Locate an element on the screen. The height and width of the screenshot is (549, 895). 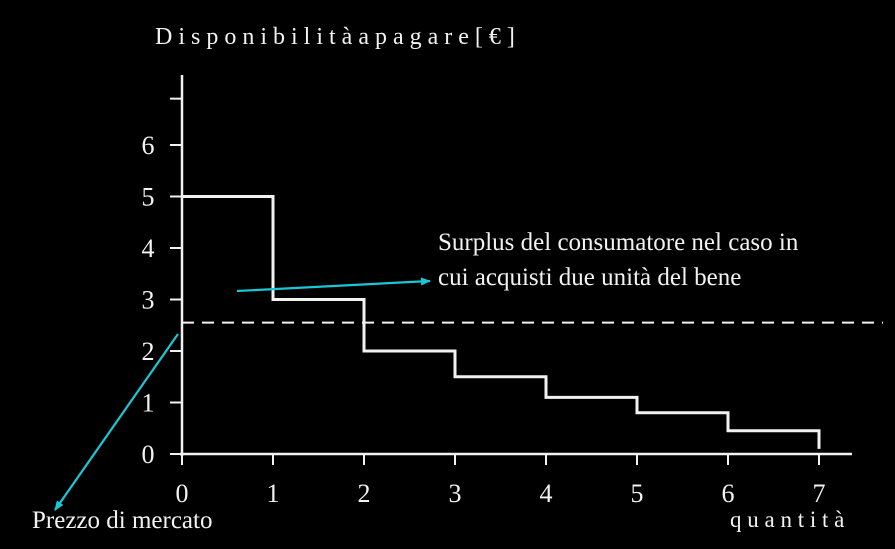
surplus-annotation-line-2: cui acquisti due unità del bene is located at coordinates (589, 277).